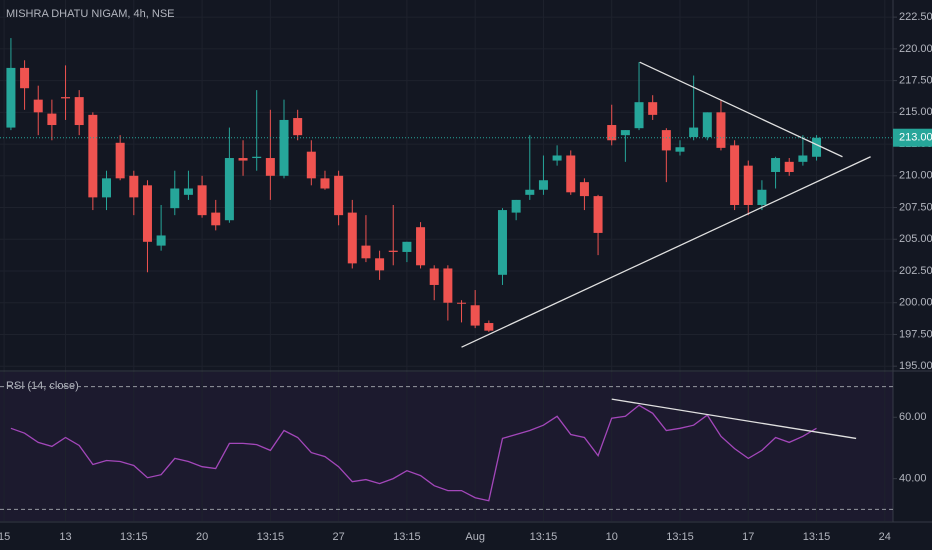 The image size is (932, 550). Describe the element at coordinates (5, 537) in the screenshot. I see `x-tick-label: 15` at that location.